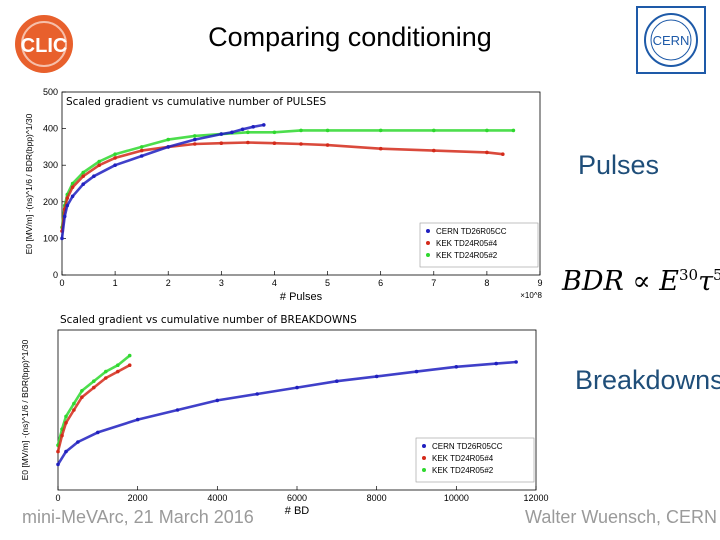 This screenshot has height=540, width=720. I want to click on bdr-scaling-formula: BDR ∝ E30τ5, so click(641, 281).